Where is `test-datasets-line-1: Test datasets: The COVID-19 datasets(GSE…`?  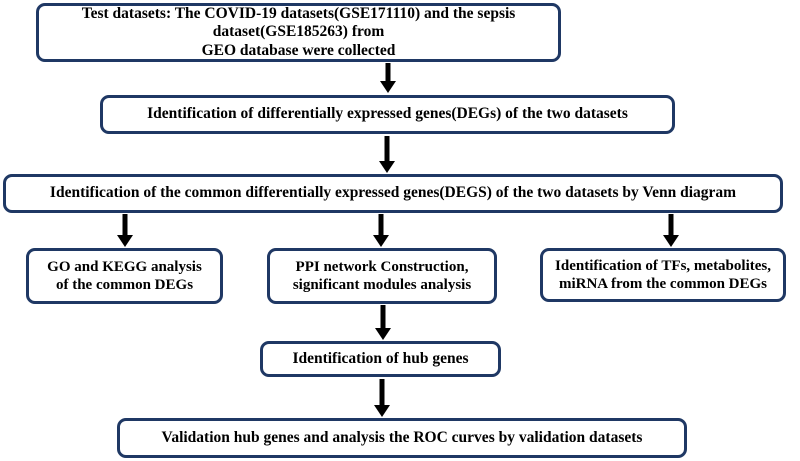
test-datasets-line-1: Test datasets: The COVID-19 datasets(GSE… is located at coordinates (298, 22).